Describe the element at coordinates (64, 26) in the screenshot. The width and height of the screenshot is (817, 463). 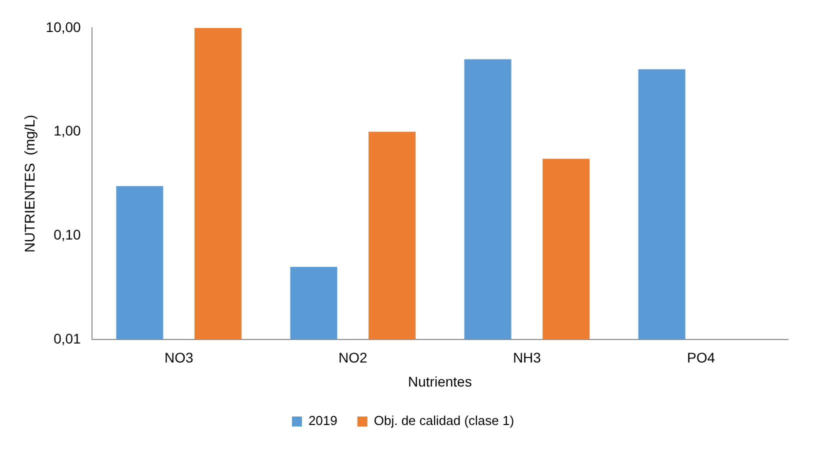
I see `y-tick-label: 10,00` at that location.